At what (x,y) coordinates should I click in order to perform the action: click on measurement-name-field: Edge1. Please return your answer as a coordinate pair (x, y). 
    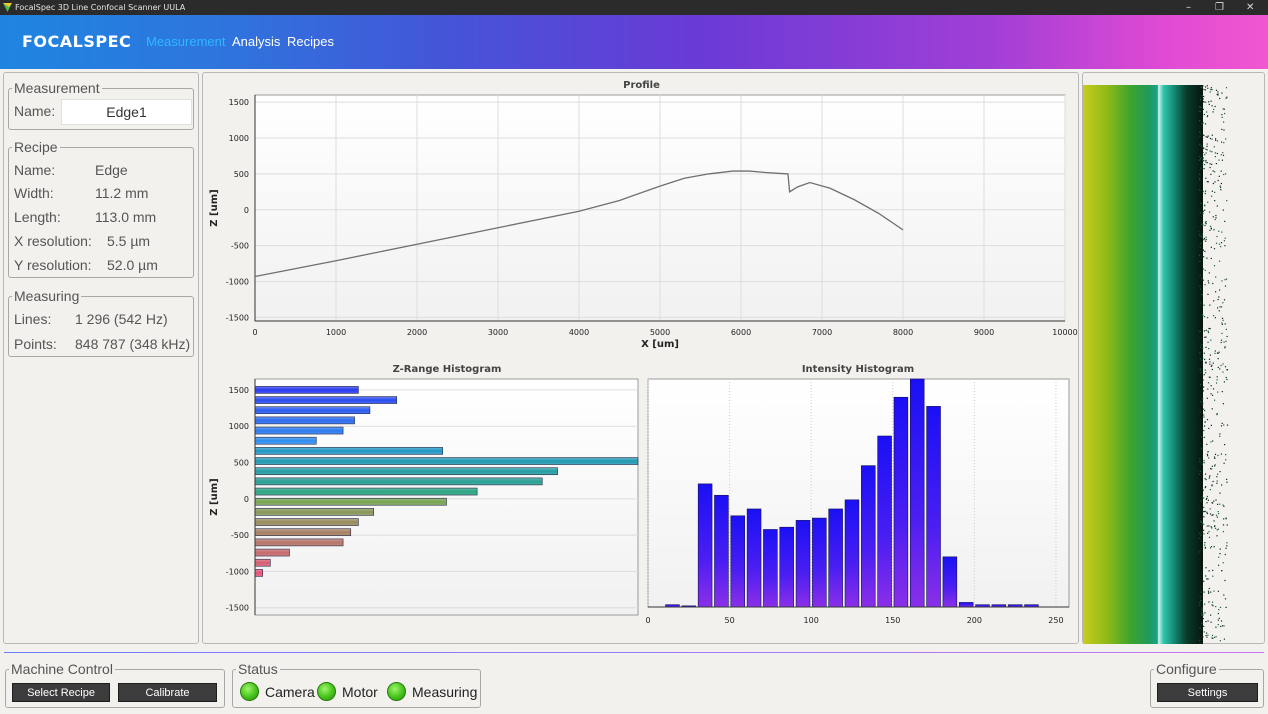
    Looking at the image, I should click on (126, 112).